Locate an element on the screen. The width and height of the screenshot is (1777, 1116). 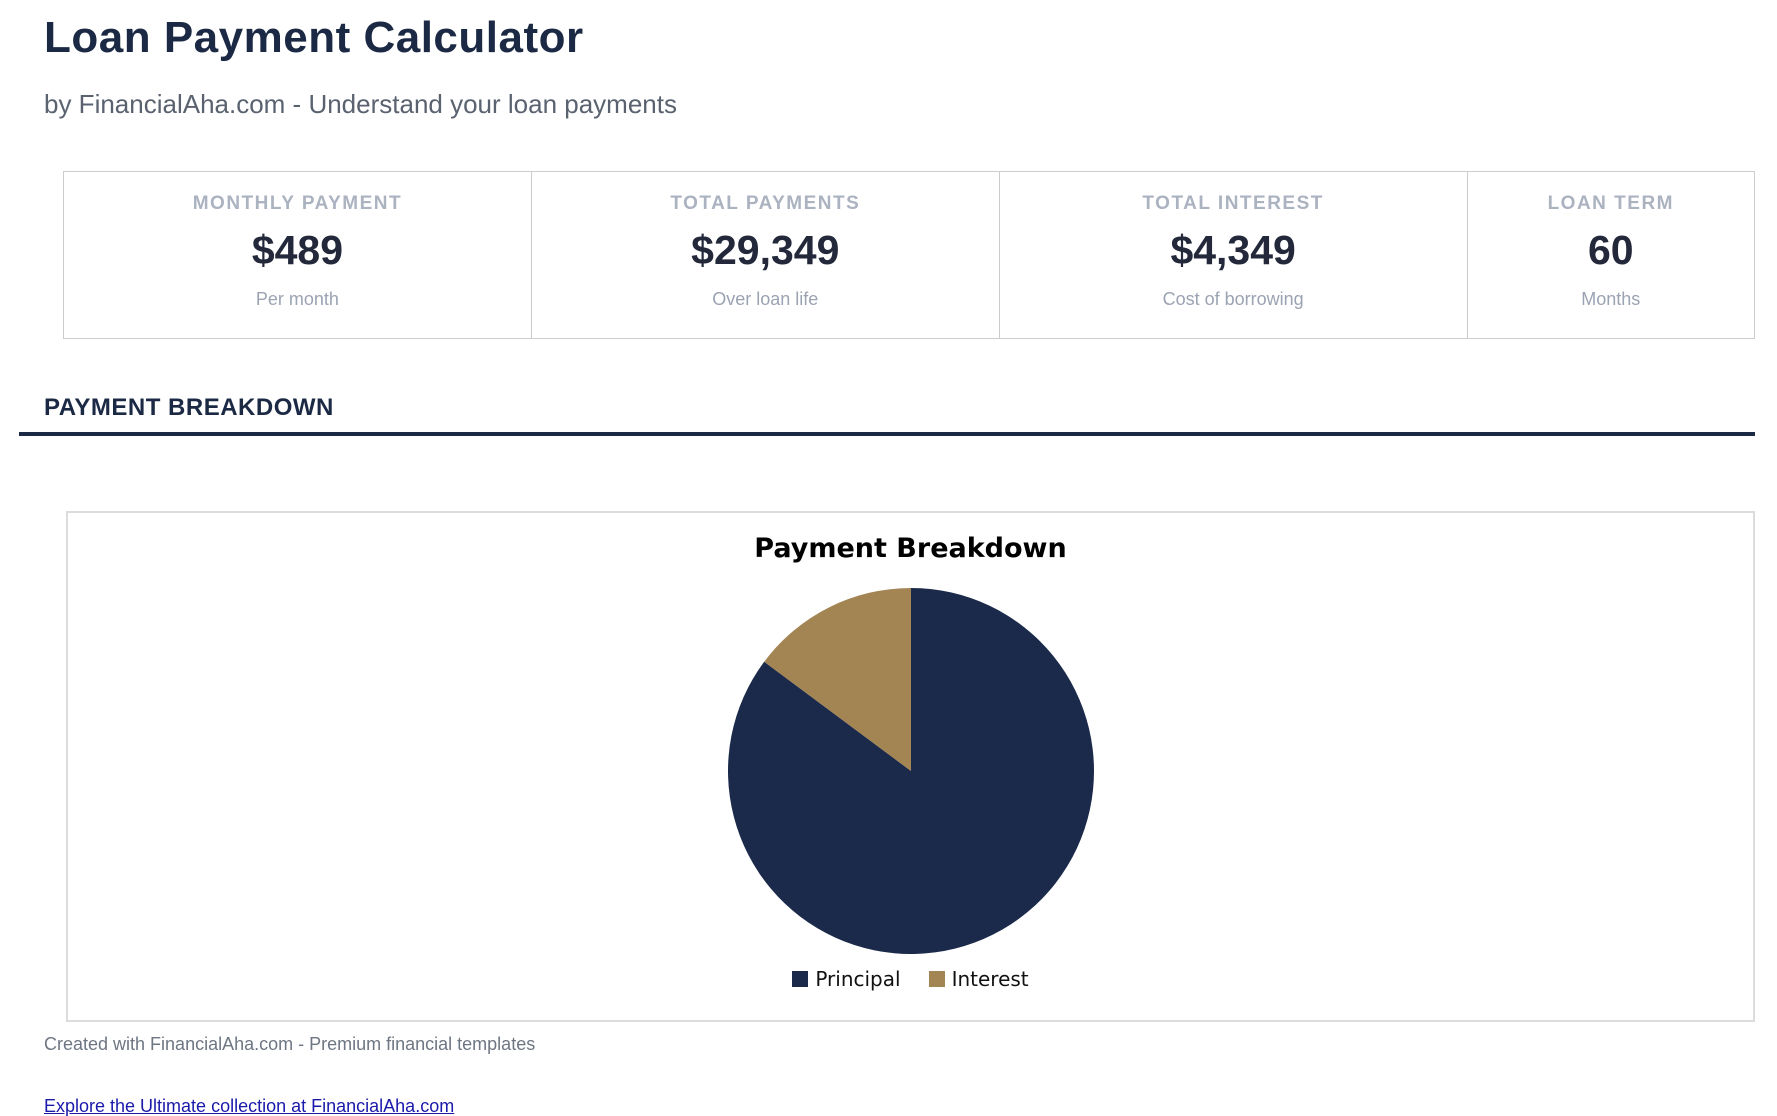
pie-slice-principal is located at coordinates (910, 770).